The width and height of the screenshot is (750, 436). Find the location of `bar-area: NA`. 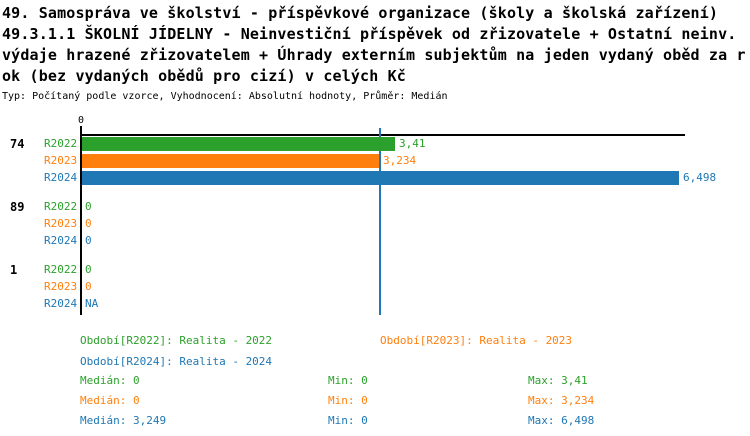

bar-area: NA is located at coordinates (89, 304).